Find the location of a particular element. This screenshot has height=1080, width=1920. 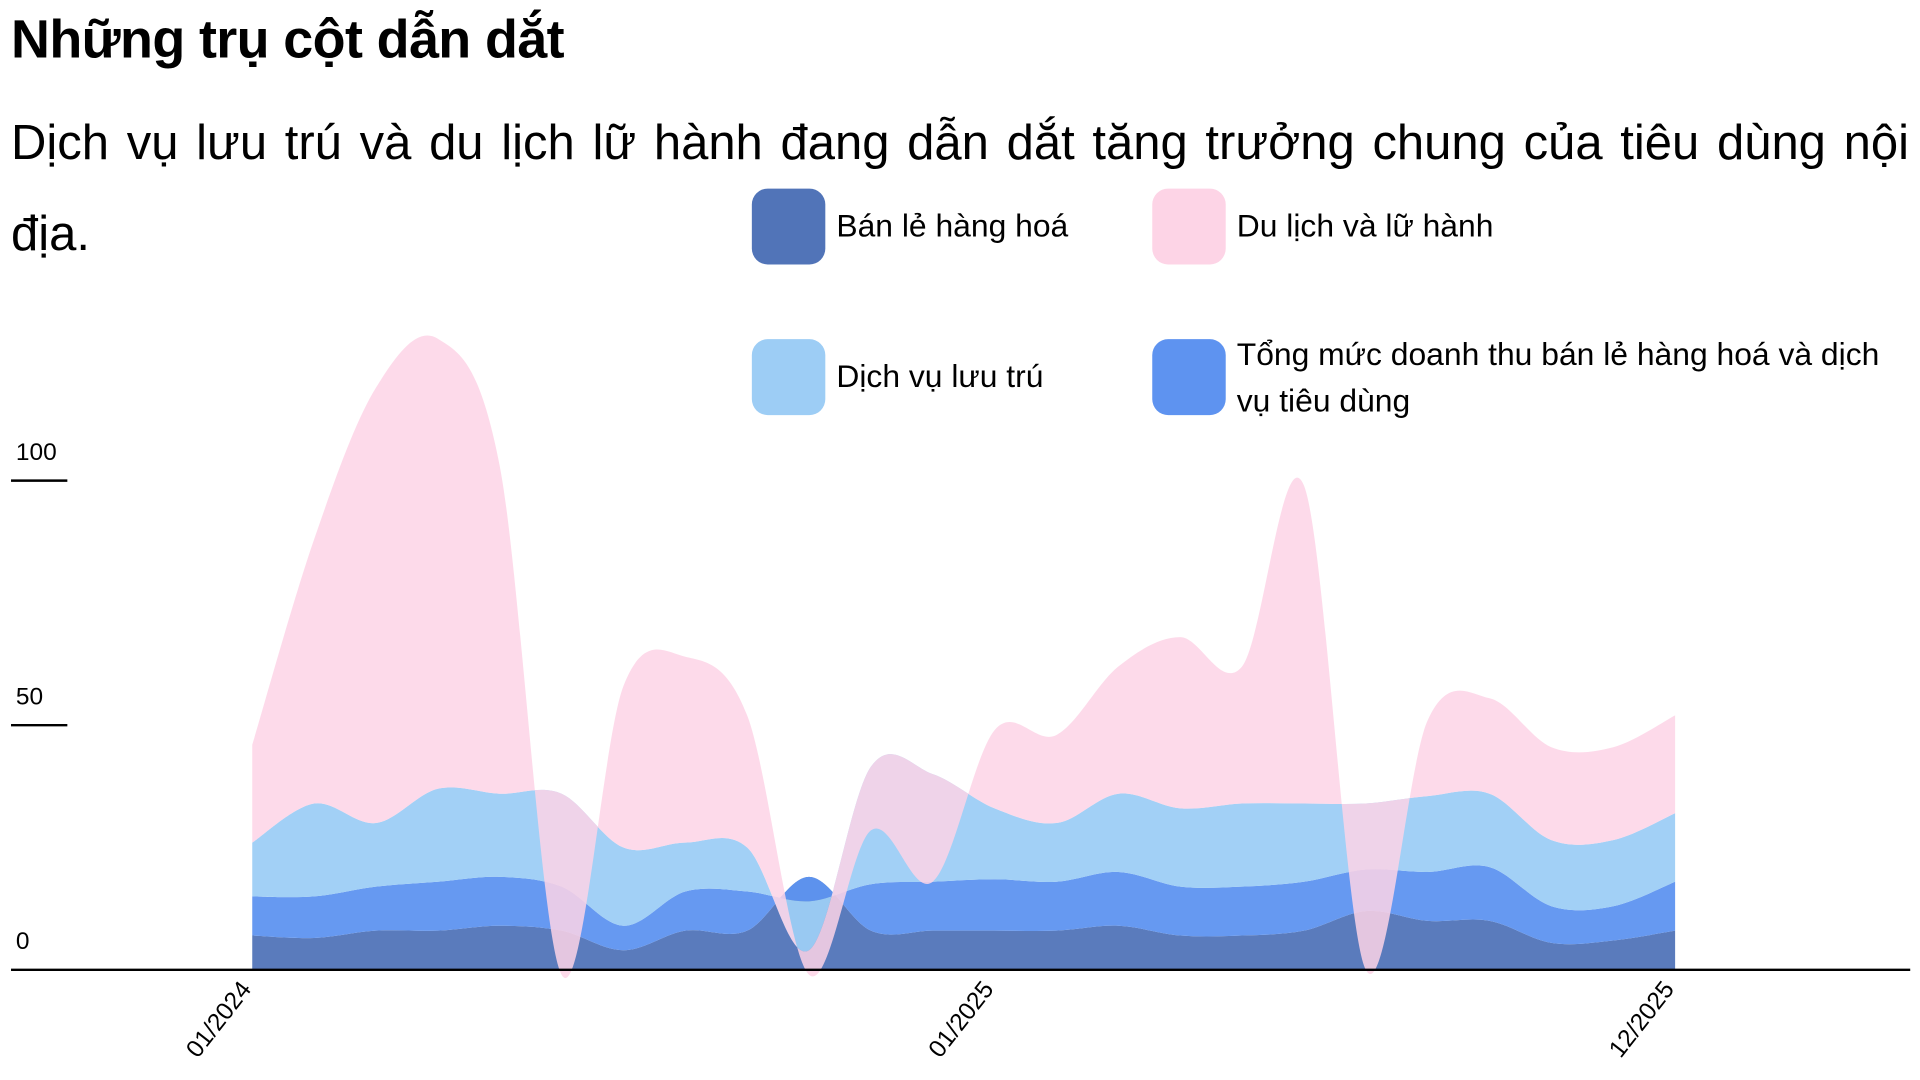

y-tick-label: 0 is located at coordinates (23, 941).